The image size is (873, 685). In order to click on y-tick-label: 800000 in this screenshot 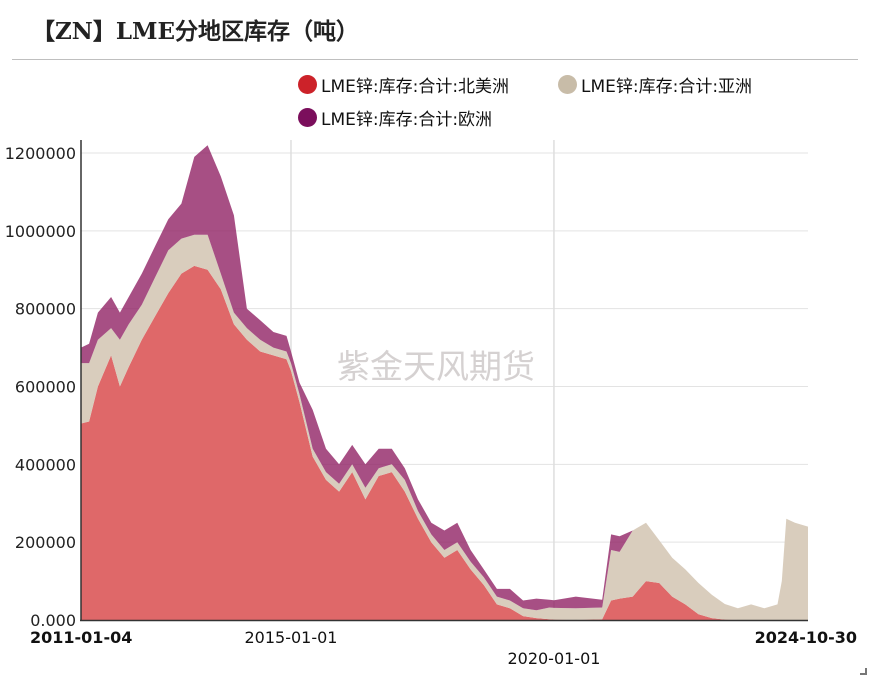, I will do `click(45, 309)`.